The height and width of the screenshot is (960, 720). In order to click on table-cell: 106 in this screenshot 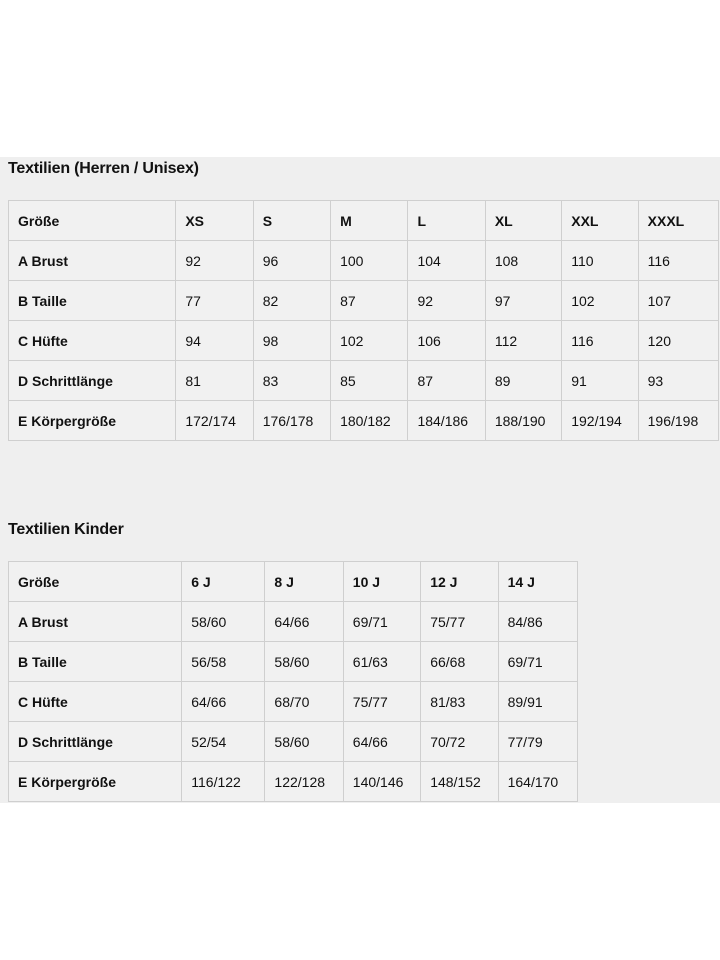, I will do `click(446, 340)`.